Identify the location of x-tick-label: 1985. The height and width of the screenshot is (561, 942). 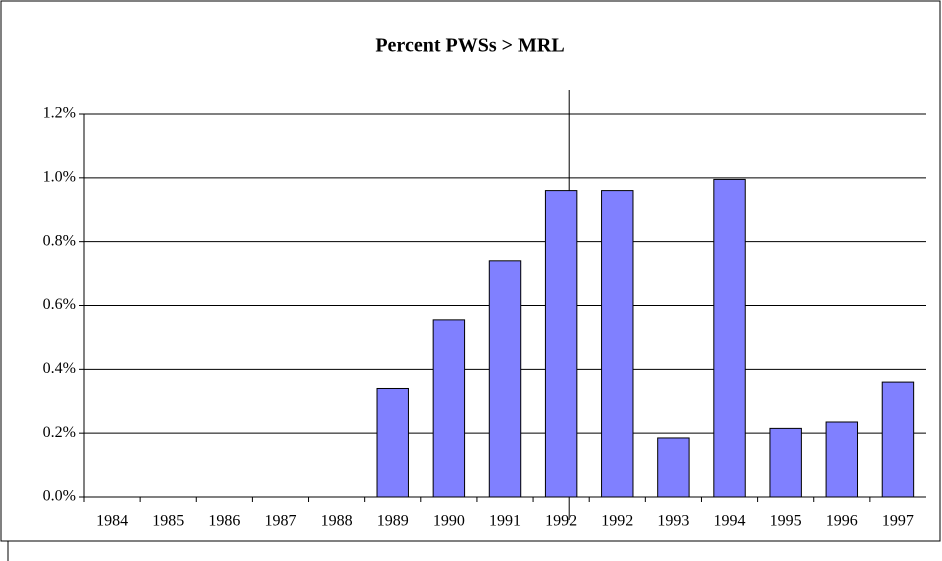
(168, 521).